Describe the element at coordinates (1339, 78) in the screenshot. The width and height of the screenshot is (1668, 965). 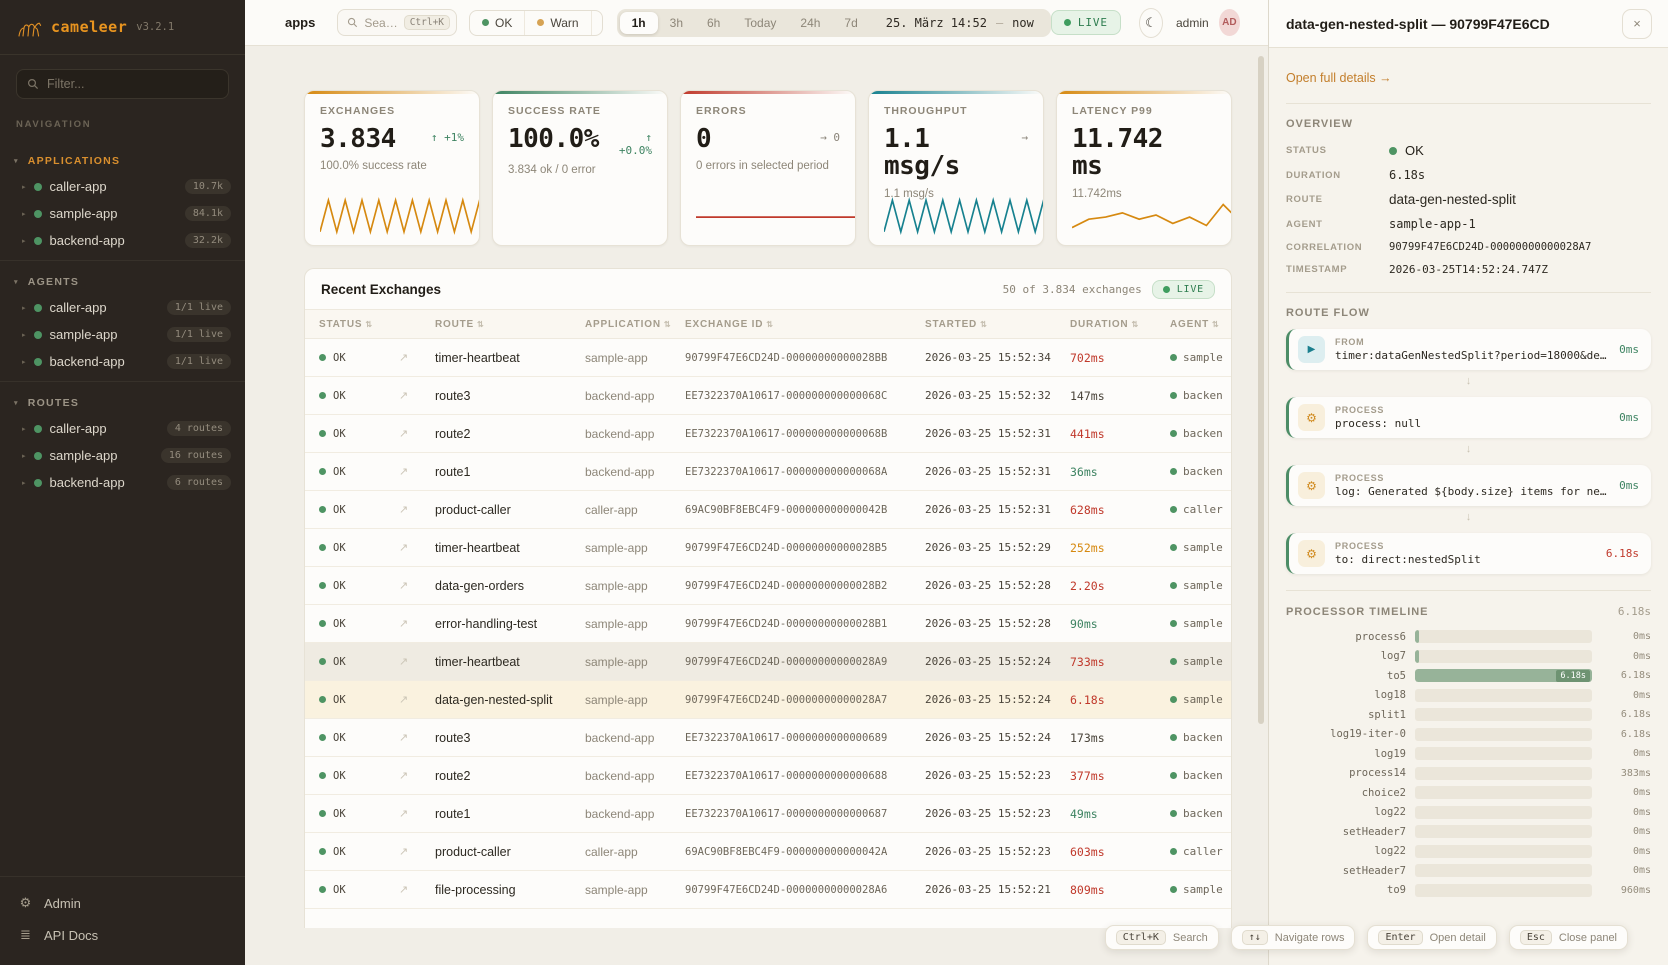
I see `open-full-details-link: Open full details →` at that location.